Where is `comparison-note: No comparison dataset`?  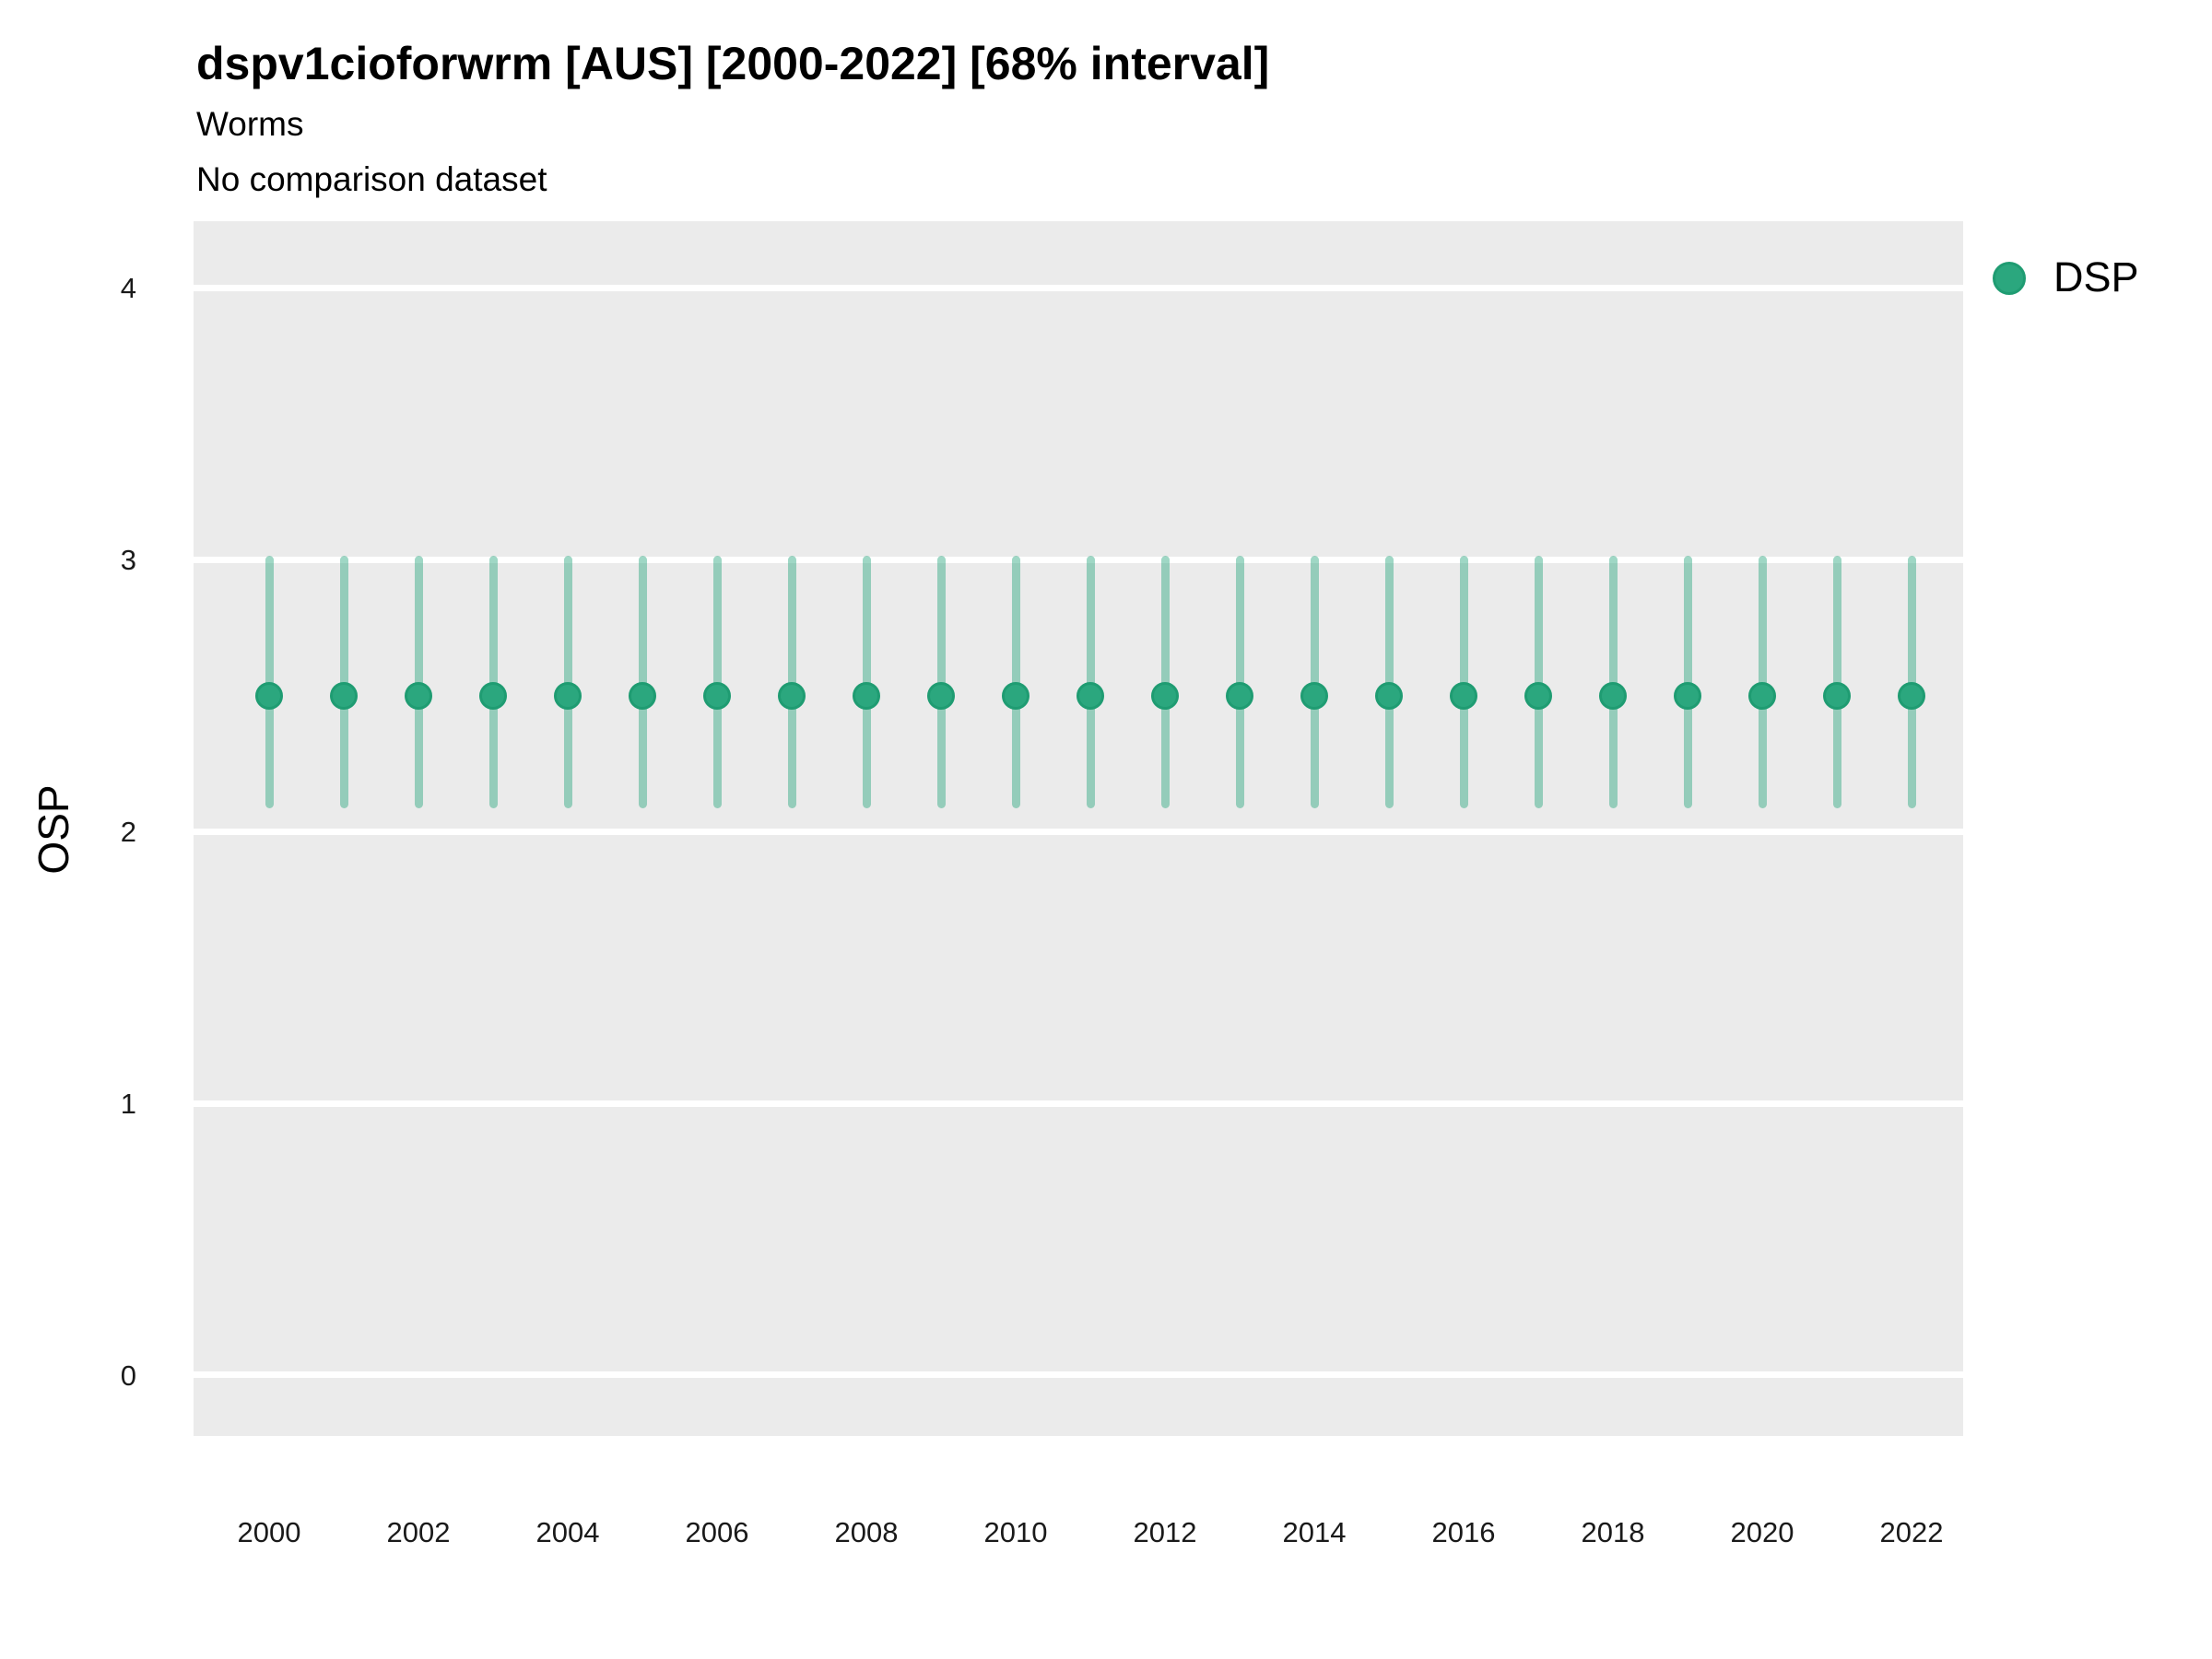
comparison-note: No comparison dataset is located at coordinates (371, 179).